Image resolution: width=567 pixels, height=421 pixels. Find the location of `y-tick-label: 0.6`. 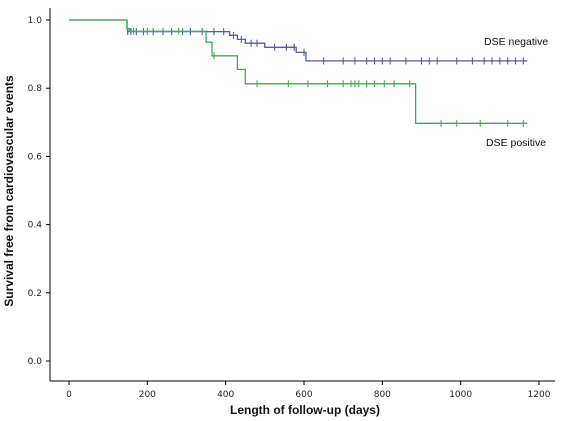

y-tick-label: 0.6 is located at coordinates (35, 157).